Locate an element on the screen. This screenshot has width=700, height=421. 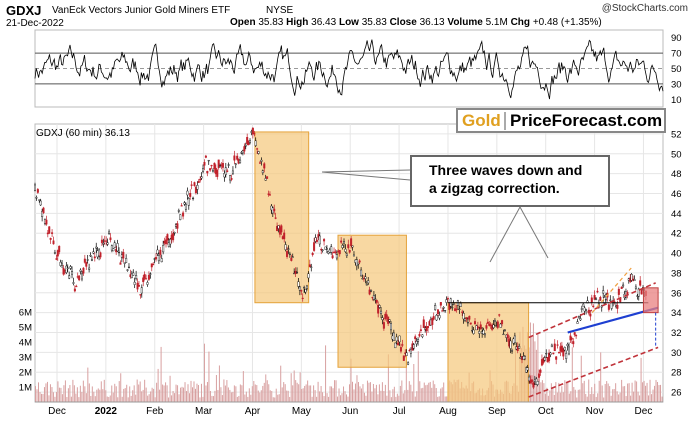
rsi-tick-label: 70 is located at coordinates (676, 54).